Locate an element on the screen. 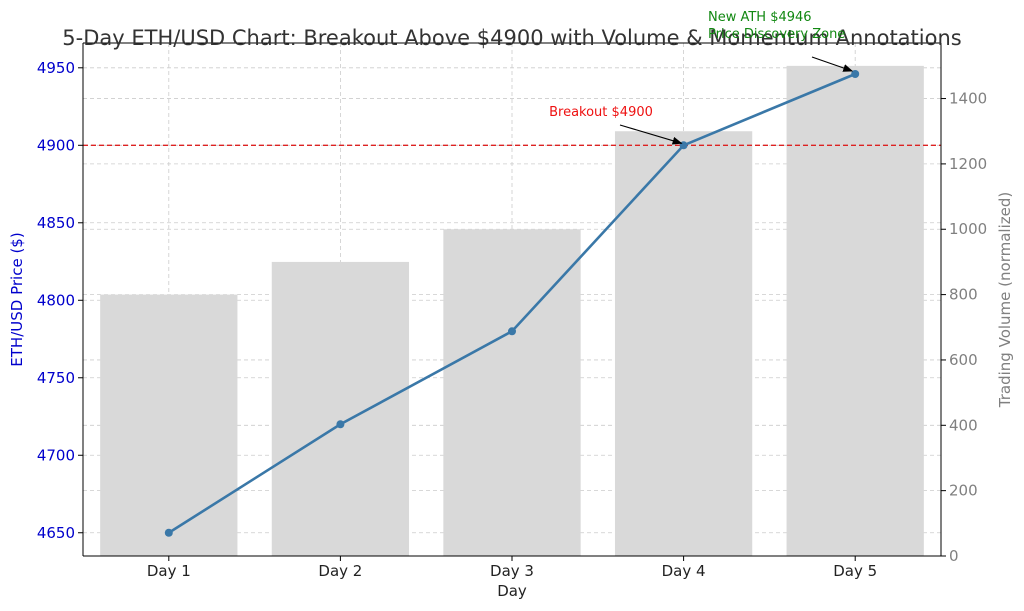  ath-annotation-label: New ATH $4946 is located at coordinates (760, 17).